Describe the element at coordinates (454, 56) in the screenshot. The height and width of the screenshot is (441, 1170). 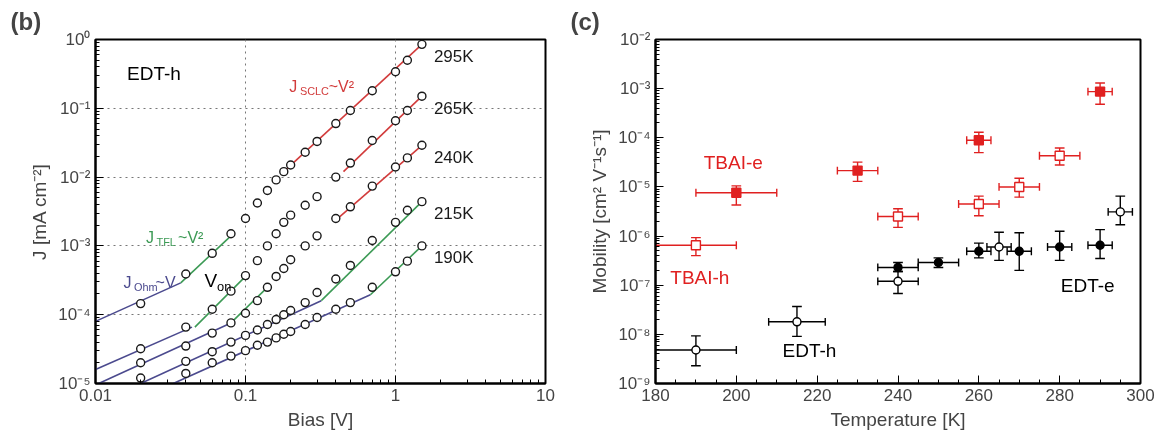
I see `series-label: 295K` at that location.